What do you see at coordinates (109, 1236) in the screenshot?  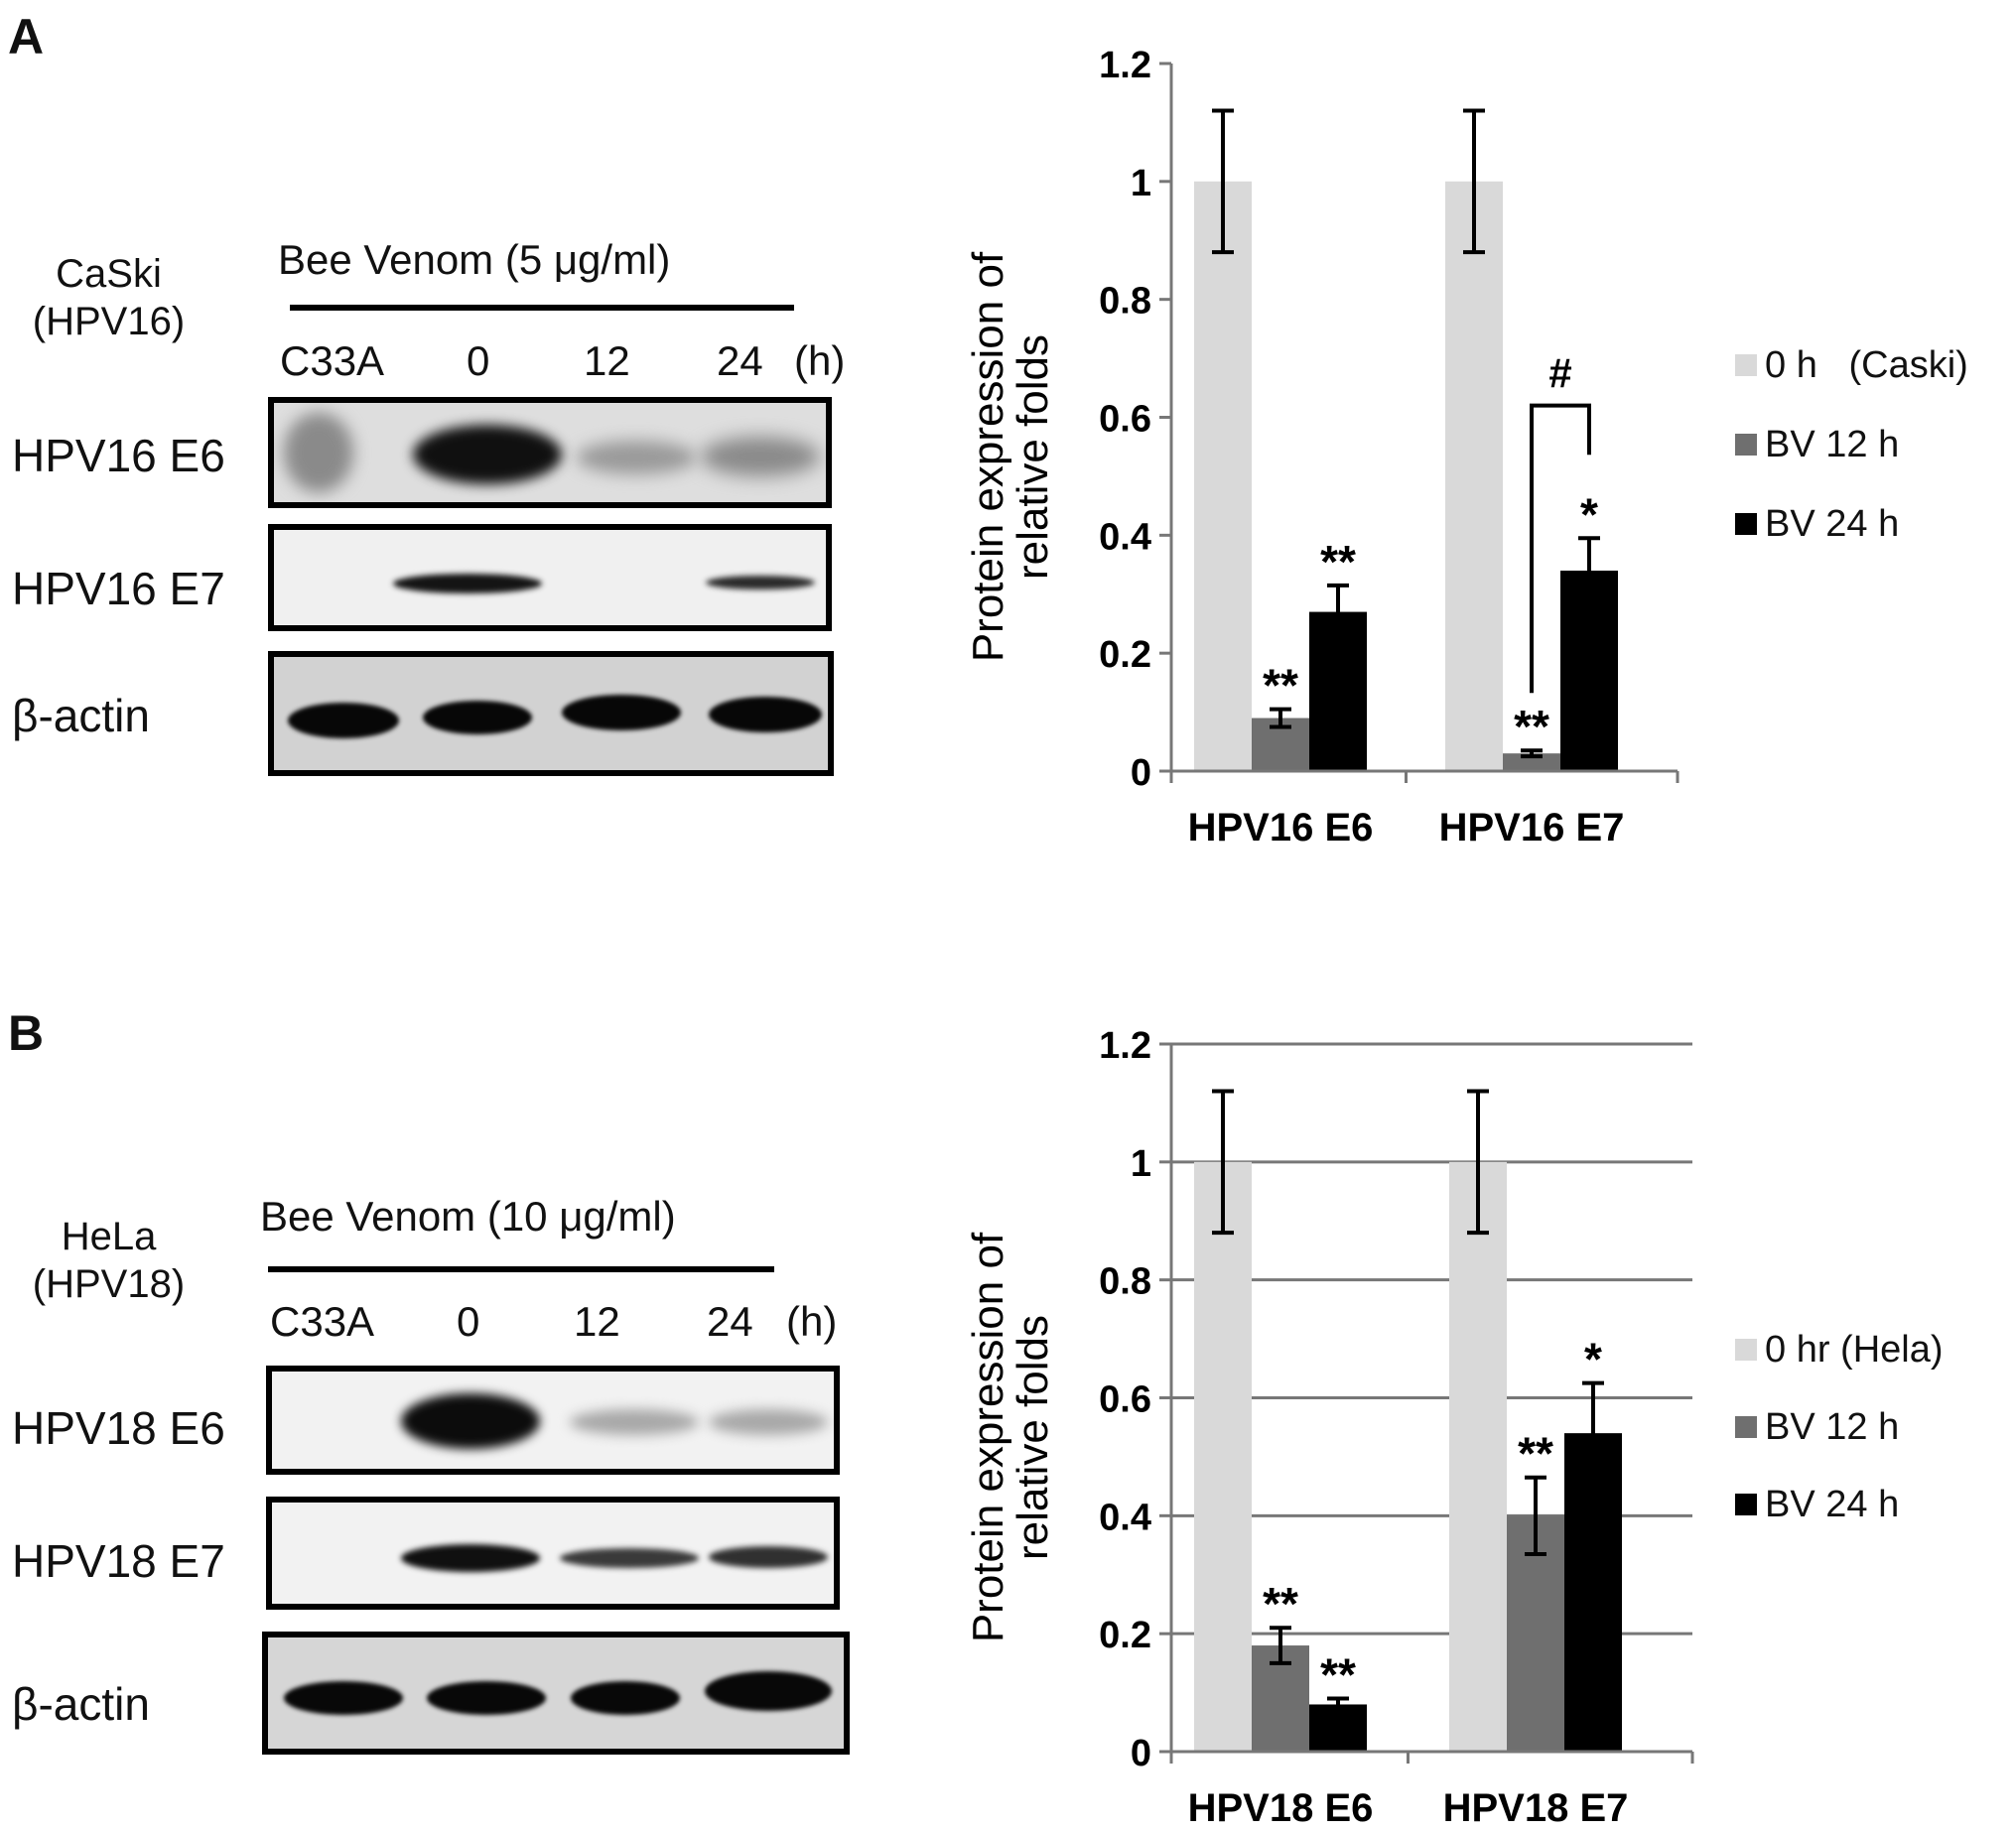 I see `panel-b-cell-line-name: HeLa` at bounding box center [109, 1236].